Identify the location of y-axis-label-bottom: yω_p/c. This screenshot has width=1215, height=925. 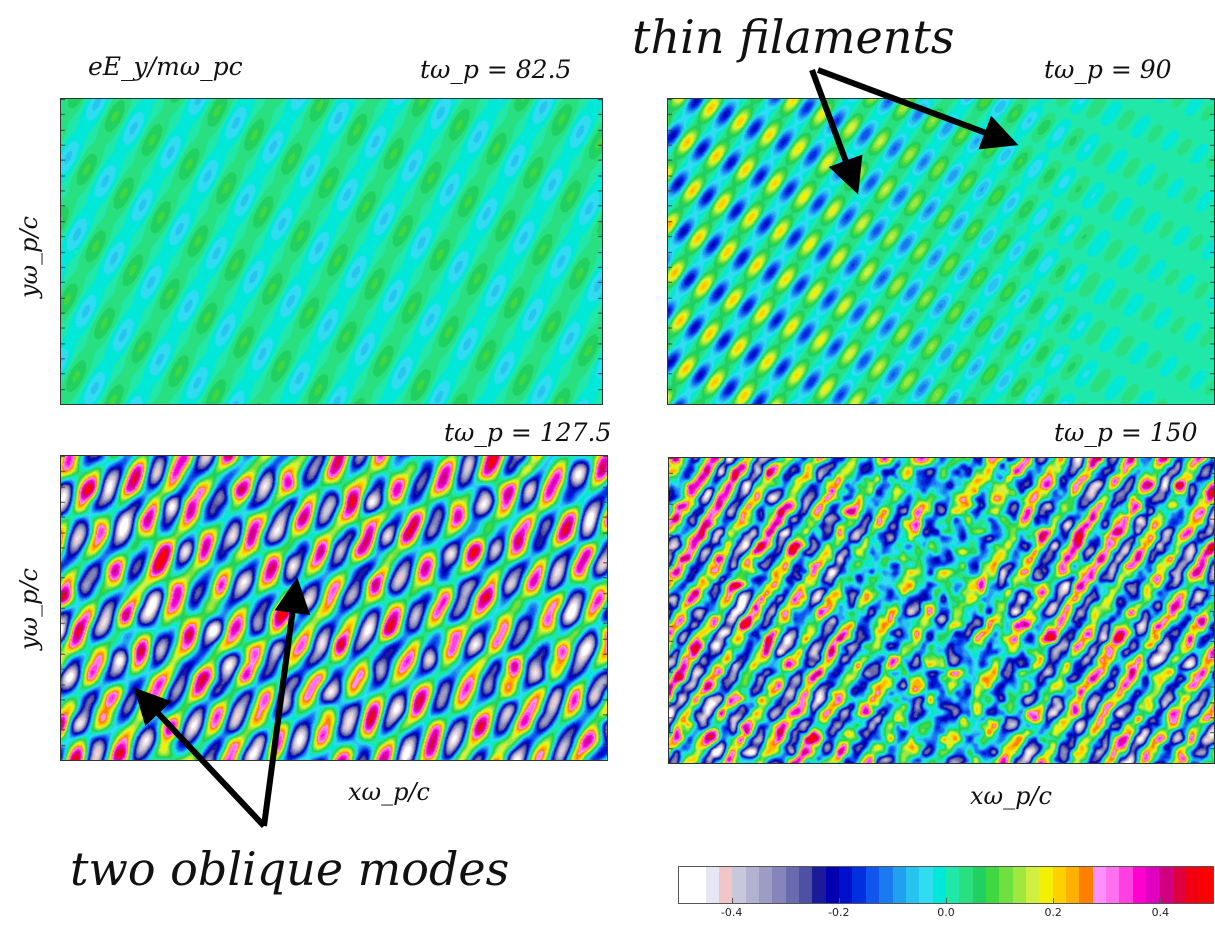
(29, 609).